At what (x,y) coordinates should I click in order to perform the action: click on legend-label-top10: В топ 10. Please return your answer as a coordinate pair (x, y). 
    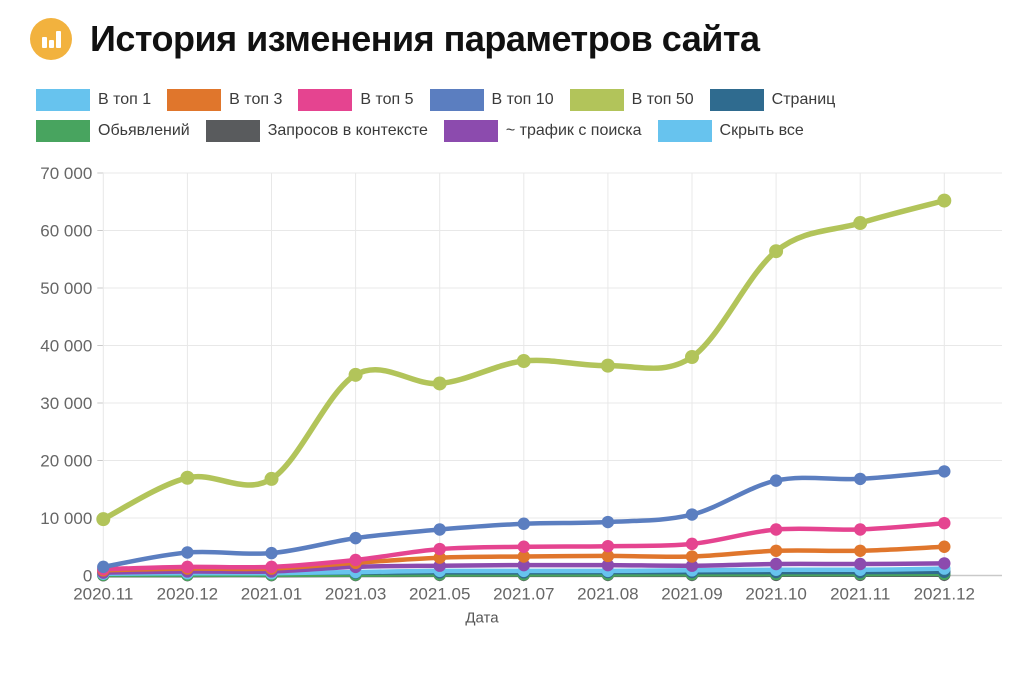
    Looking at the image, I should click on (522, 99).